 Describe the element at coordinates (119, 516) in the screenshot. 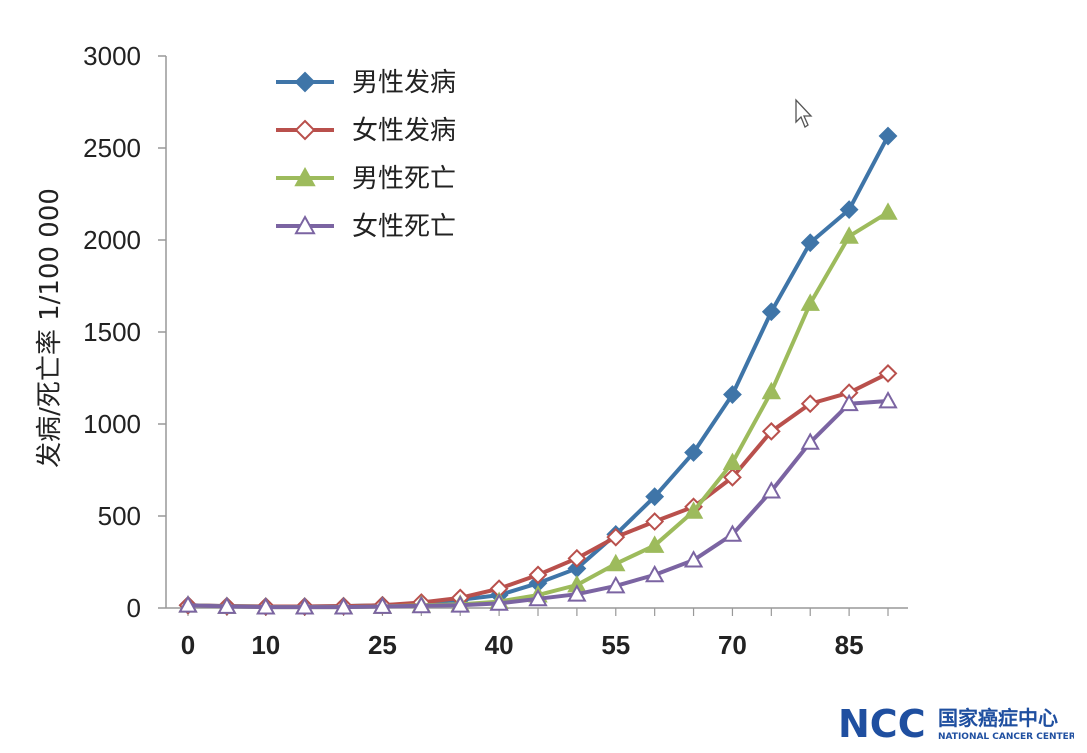

I see `y-tick-label: 500` at that location.